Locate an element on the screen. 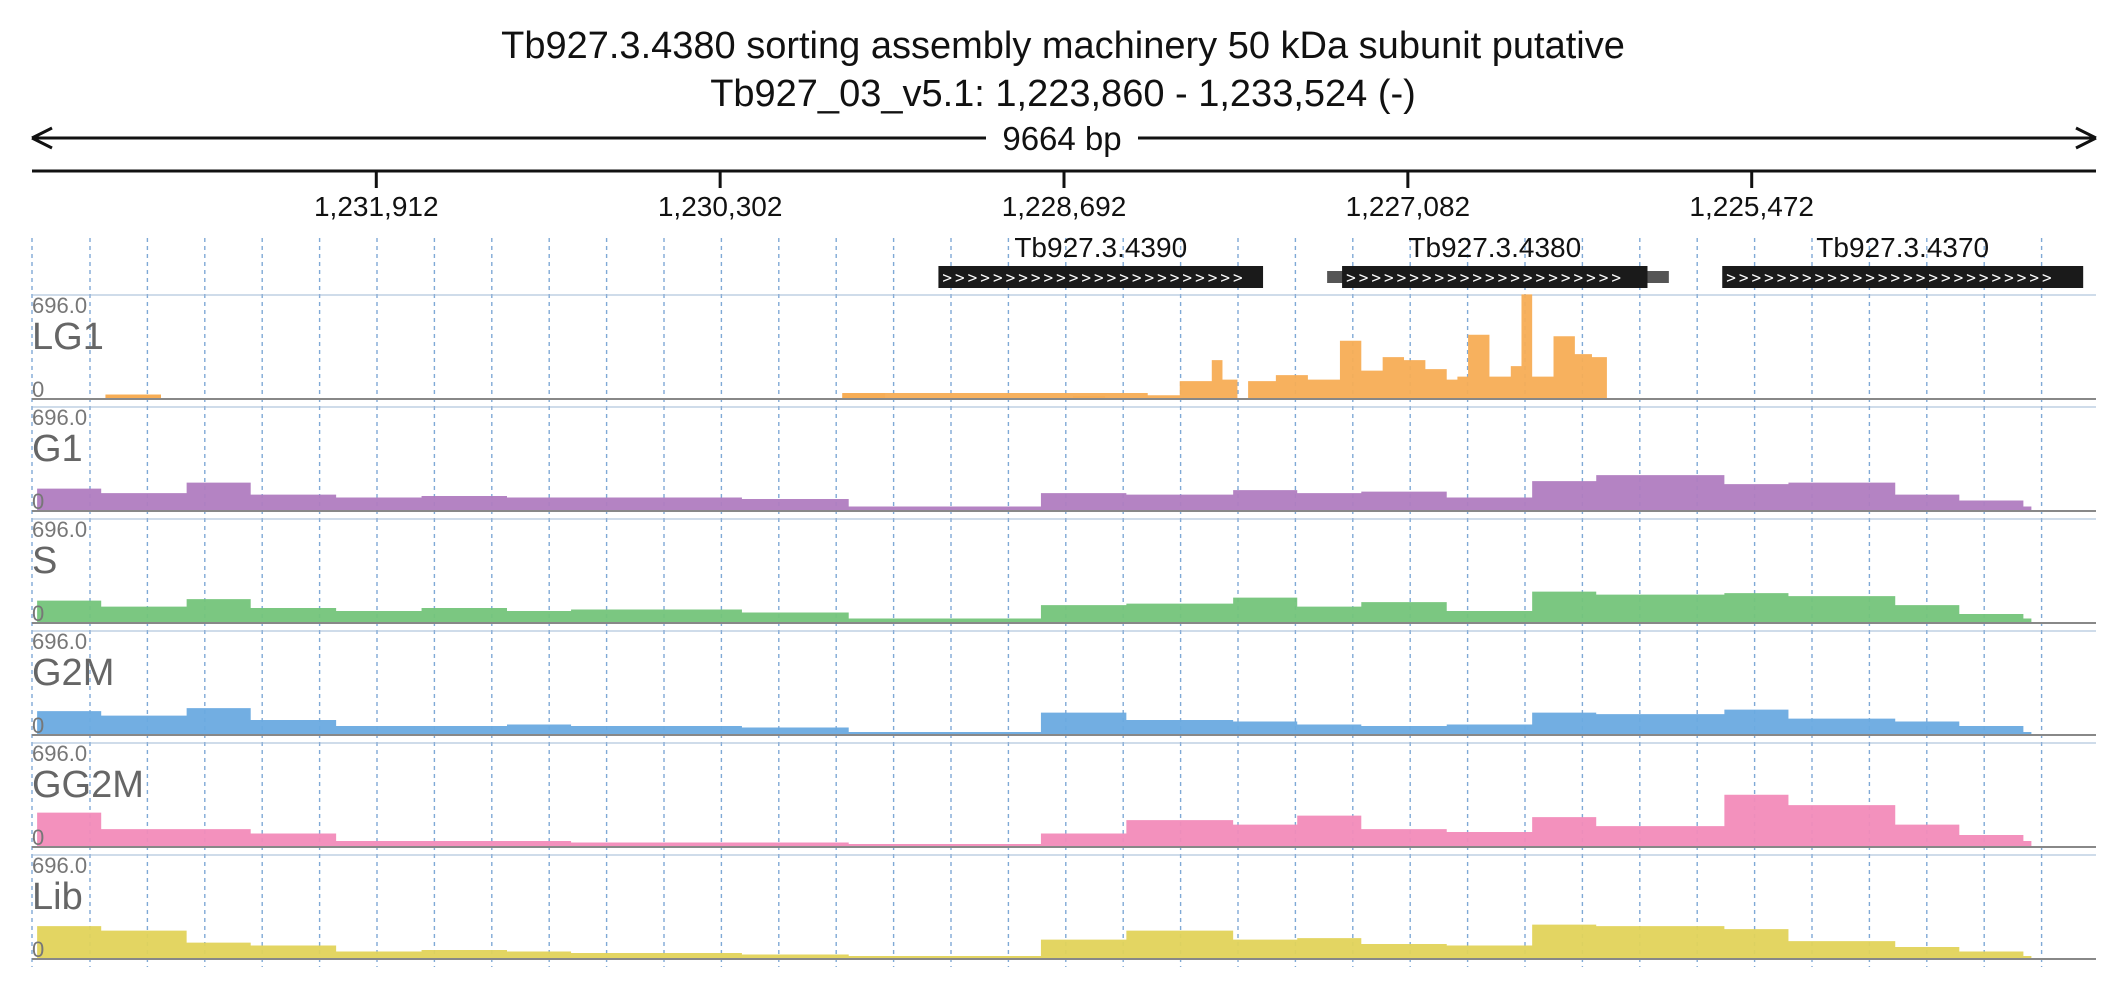 The height and width of the screenshot is (1000, 2126). track-name: Lib is located at coordinates (57, 897).